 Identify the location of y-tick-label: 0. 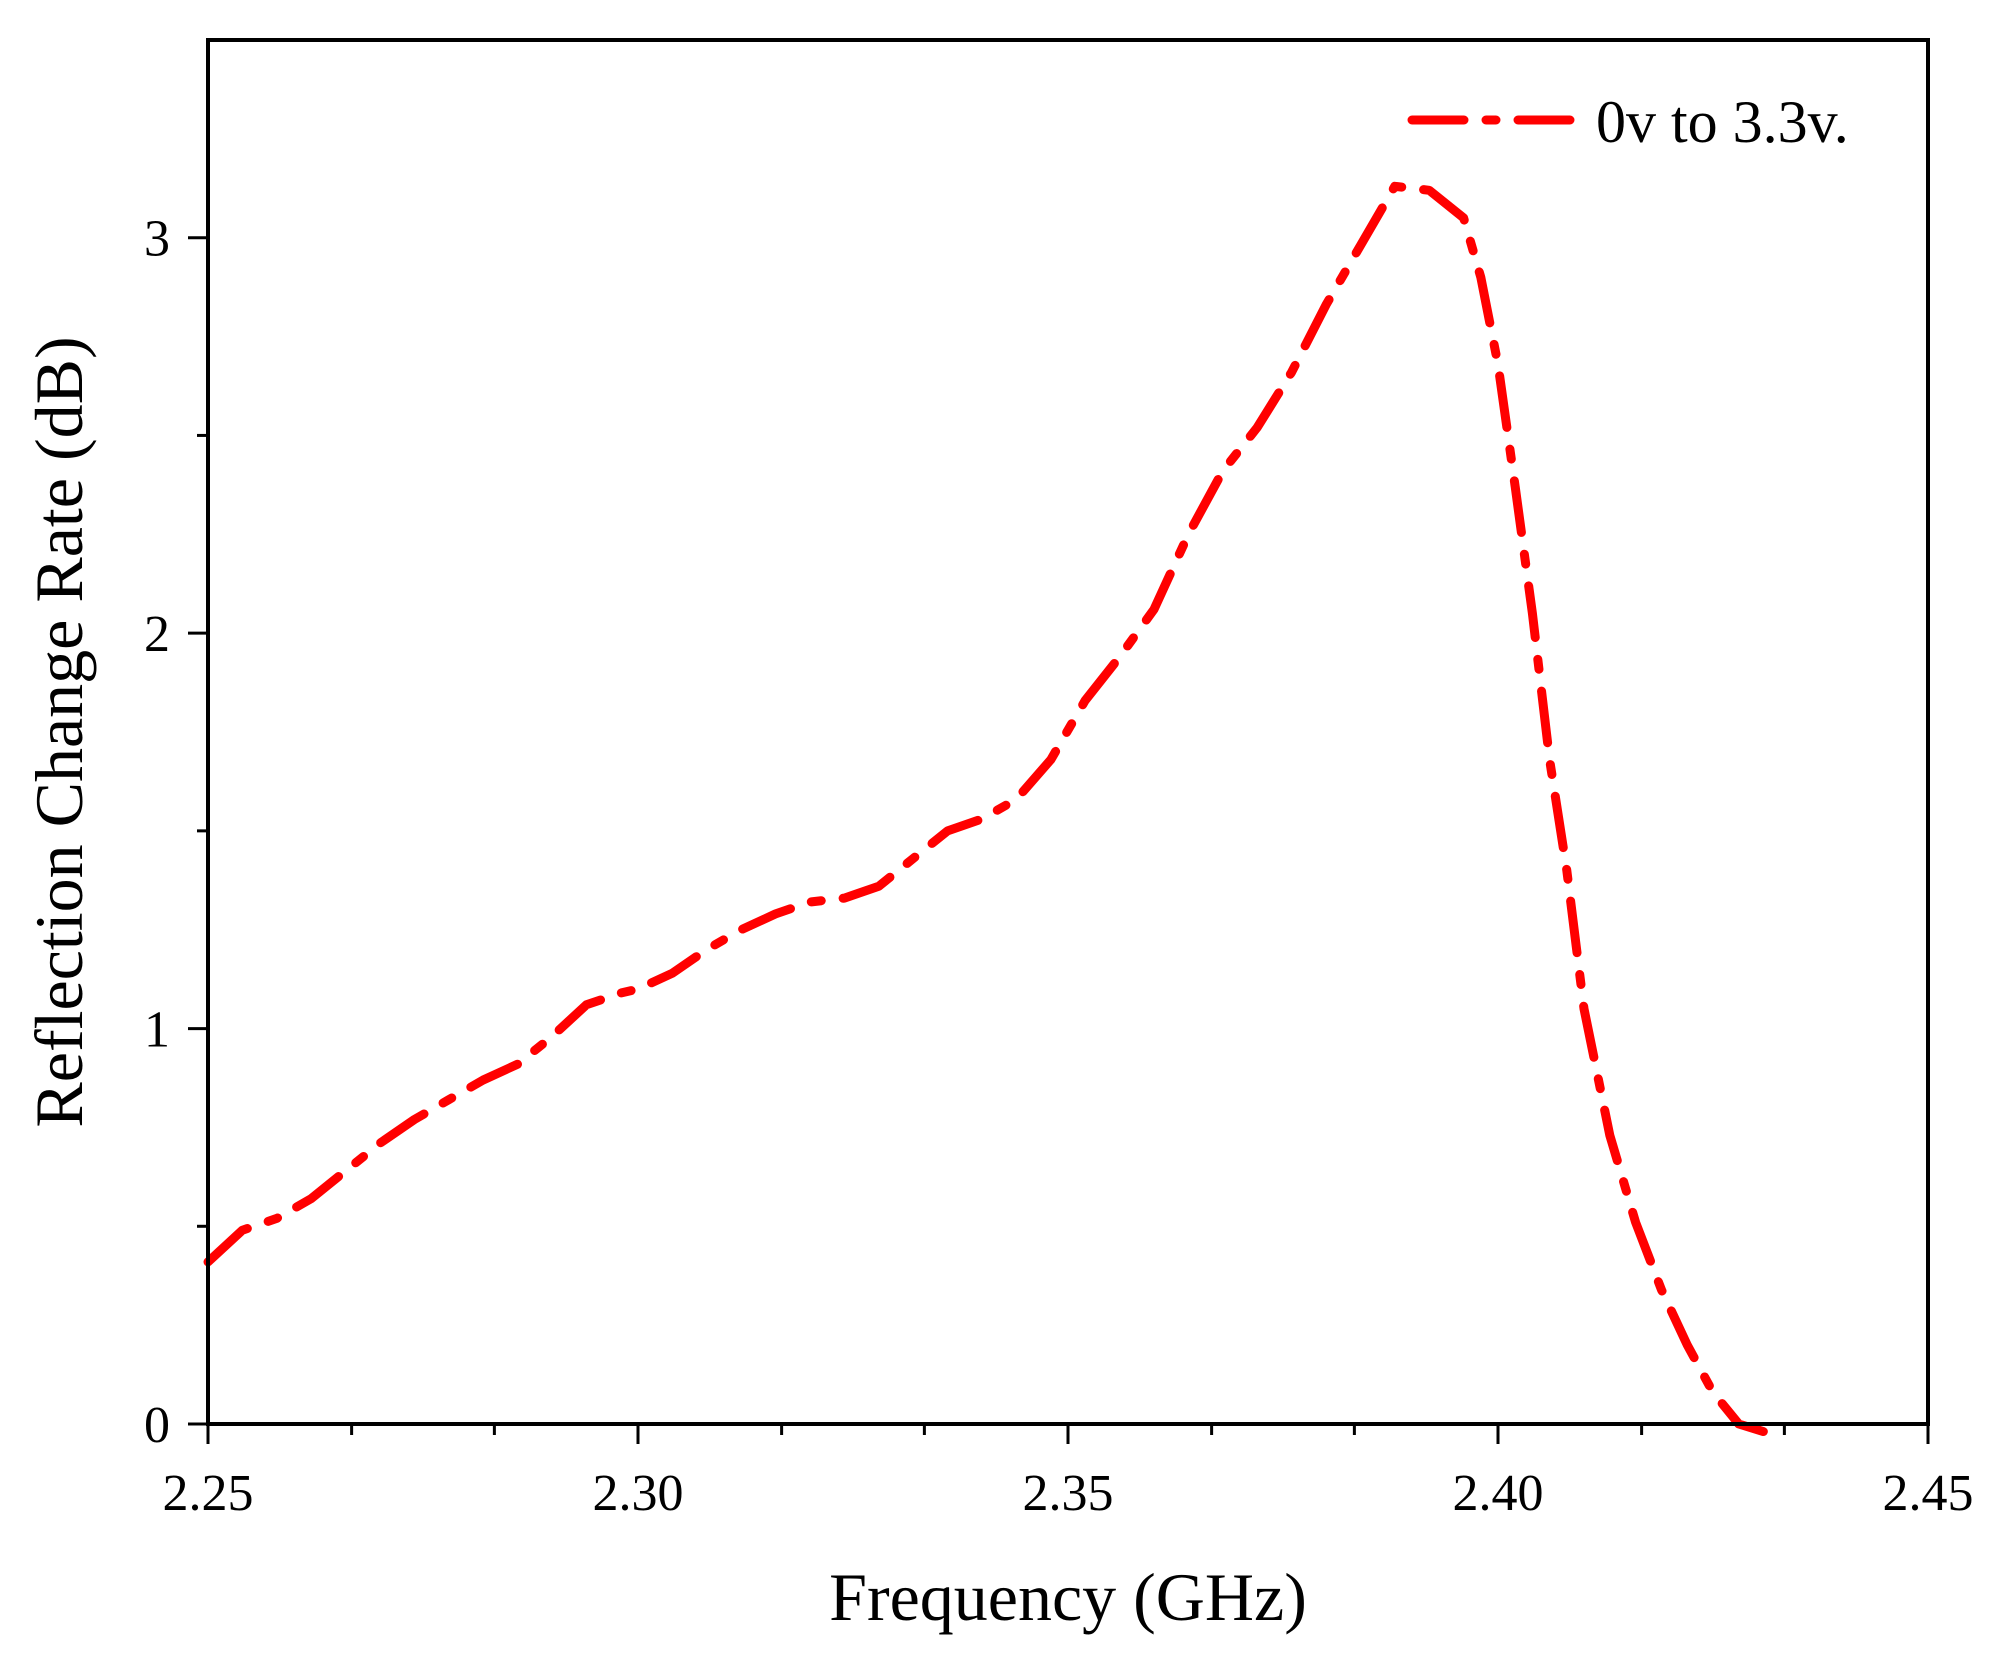
(157, 1425).